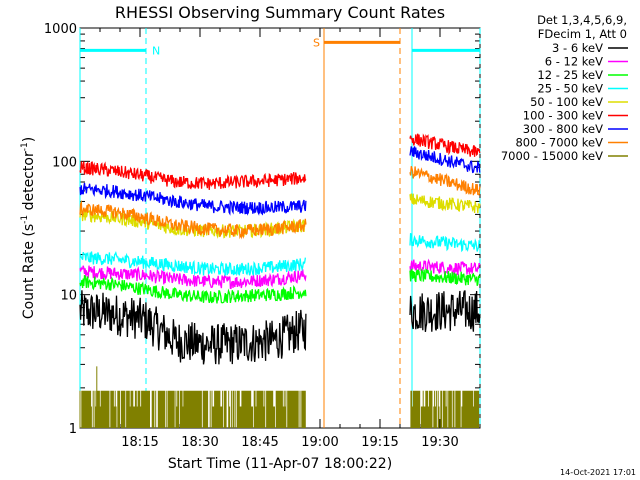 The width and height of the screenshot is (640, 480). What do you see at coordinates (379, 442) in the screenshot?
I see `x-tick-label: 19:15` at bounding box center [379, 442].